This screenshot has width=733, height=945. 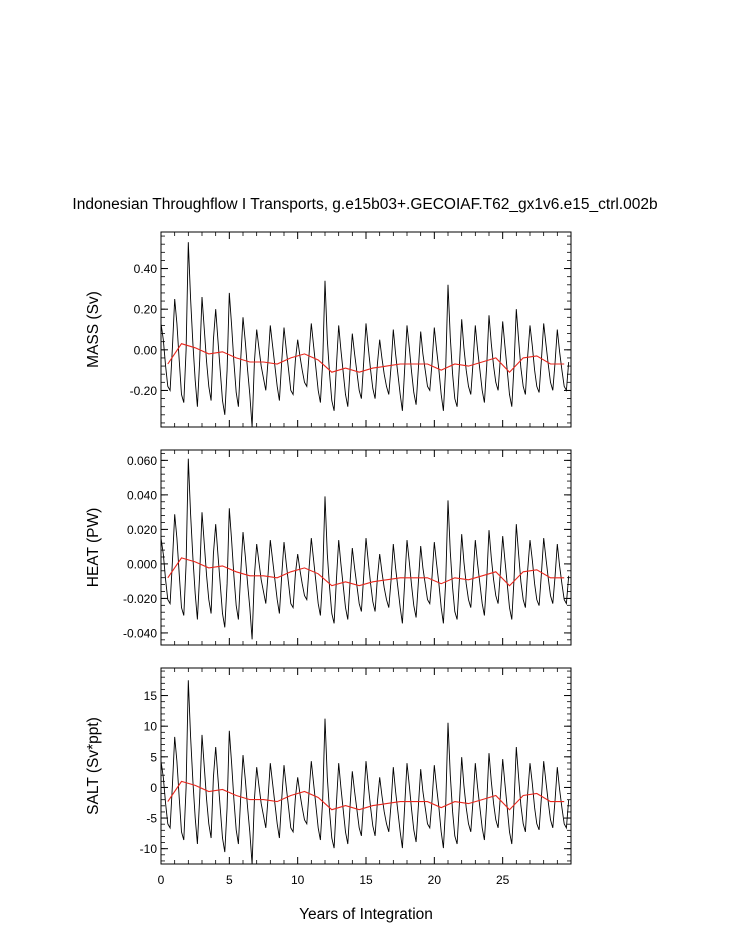 I want to click on y-tick-label: 0.000, so click(x=142, y=564).